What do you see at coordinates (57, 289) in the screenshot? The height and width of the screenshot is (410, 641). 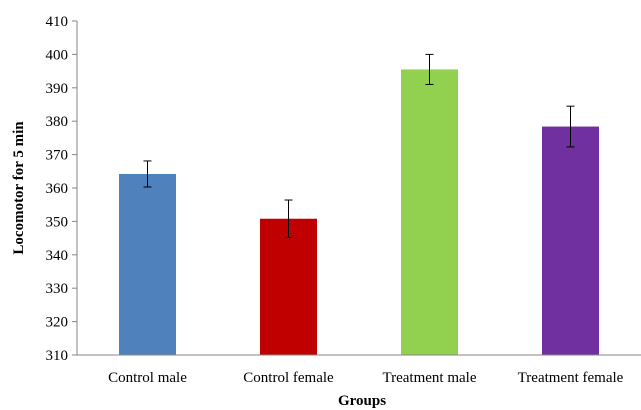 I see `y-tick-label: 330` at bounding box center [57, 289].